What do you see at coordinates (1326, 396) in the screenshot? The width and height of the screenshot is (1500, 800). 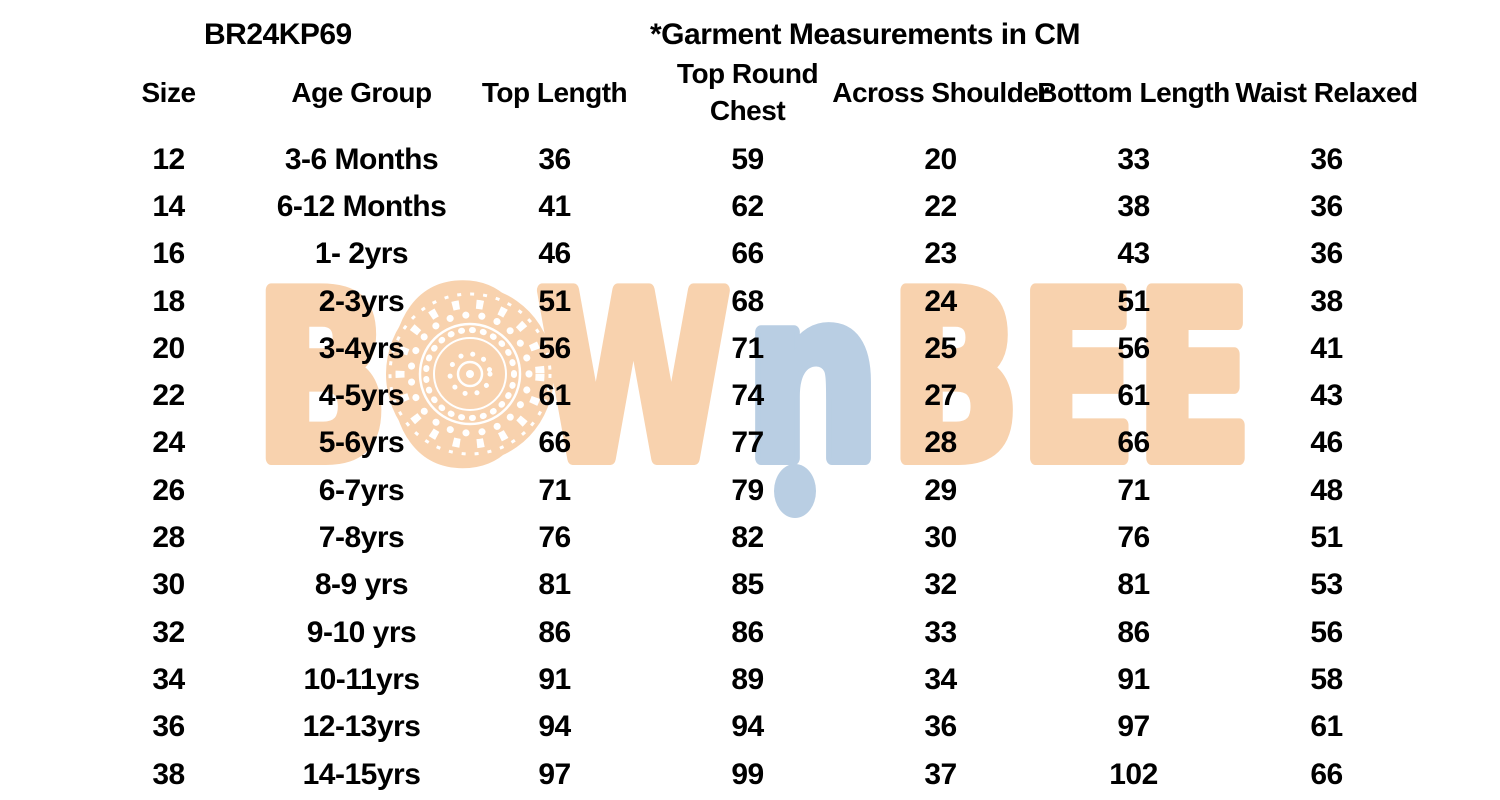 I see `table-cell: 43` at bounding box center [1326, 396].